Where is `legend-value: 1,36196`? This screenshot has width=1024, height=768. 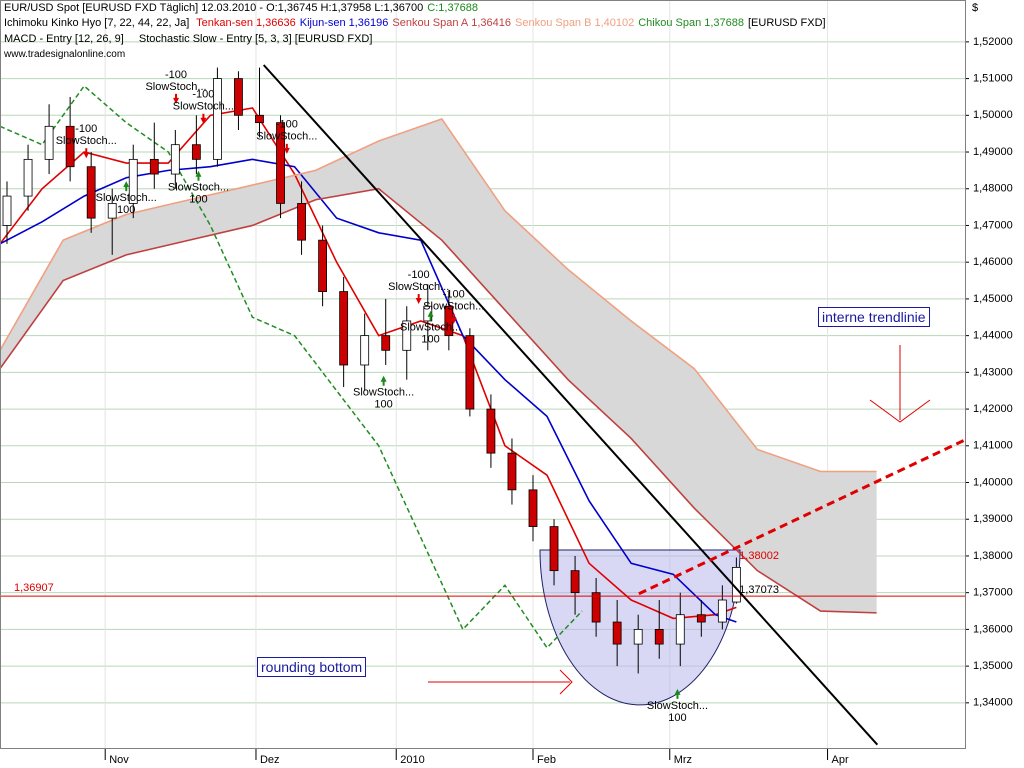 legend-value: 1,36196 is located at coordinates (368, 23).